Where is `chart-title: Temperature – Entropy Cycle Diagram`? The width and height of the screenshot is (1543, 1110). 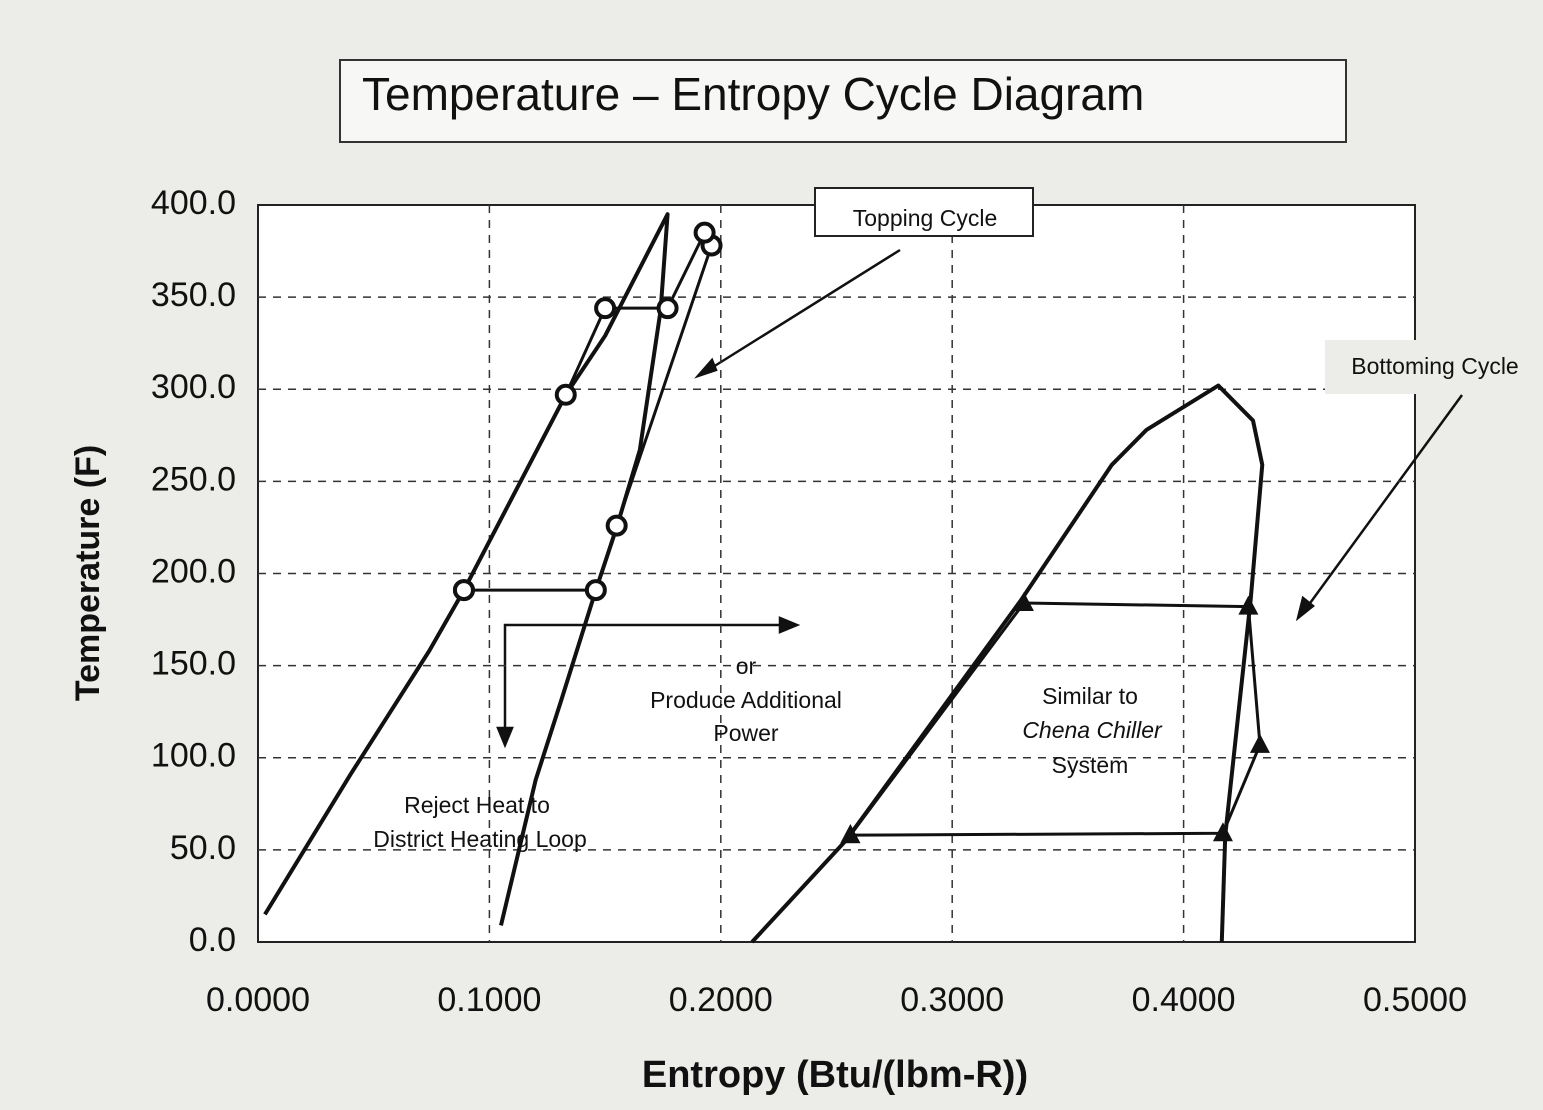 chart-title: Temperature – Entropy Cycle Diagram is located at coordinates (753, 94).